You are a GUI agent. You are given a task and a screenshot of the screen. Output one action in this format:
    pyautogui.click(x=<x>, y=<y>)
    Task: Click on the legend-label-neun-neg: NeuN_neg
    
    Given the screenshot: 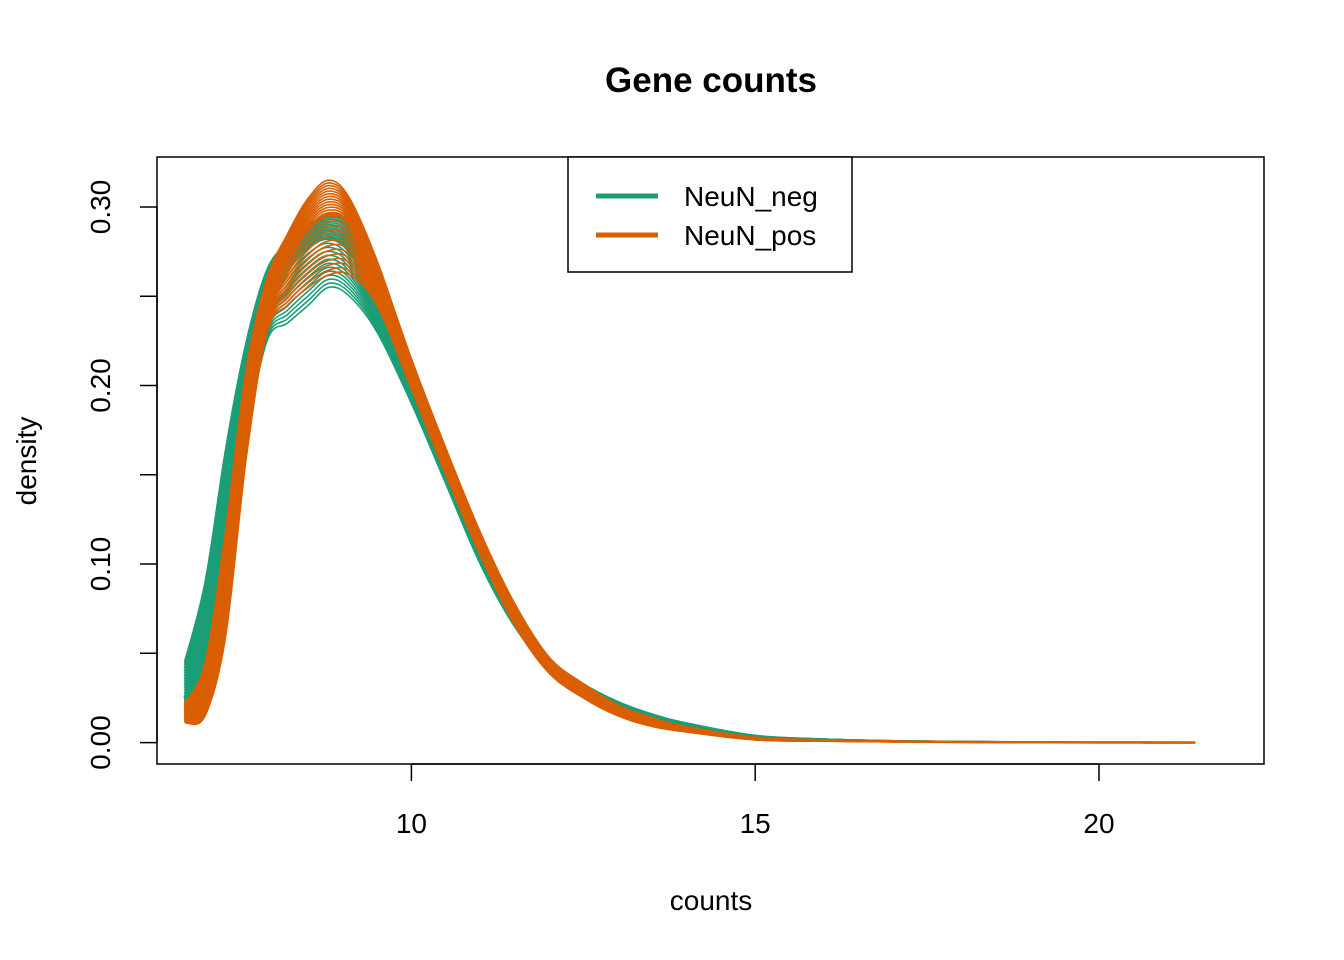 What is the action you would take?
    pyautogui.click(x=751, y=196)
    